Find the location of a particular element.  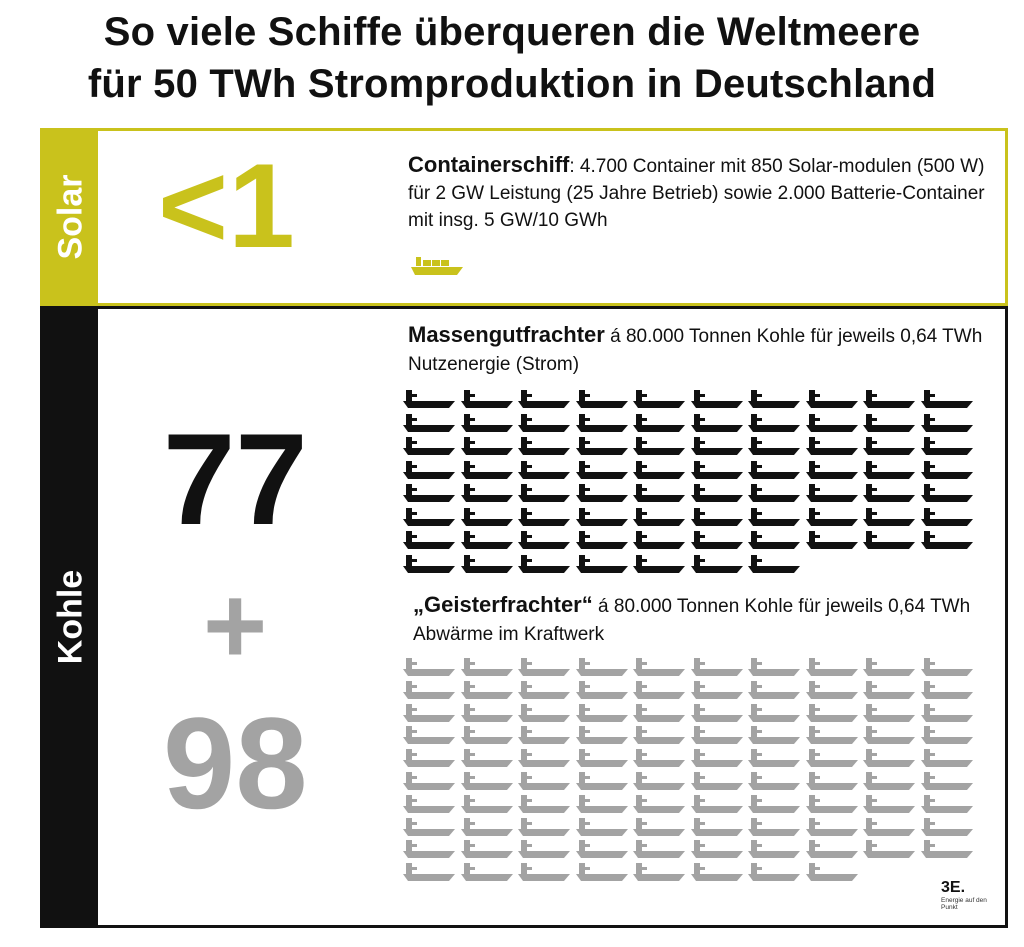

coal-side-label: Kohle is located at coordinates (70, 617).